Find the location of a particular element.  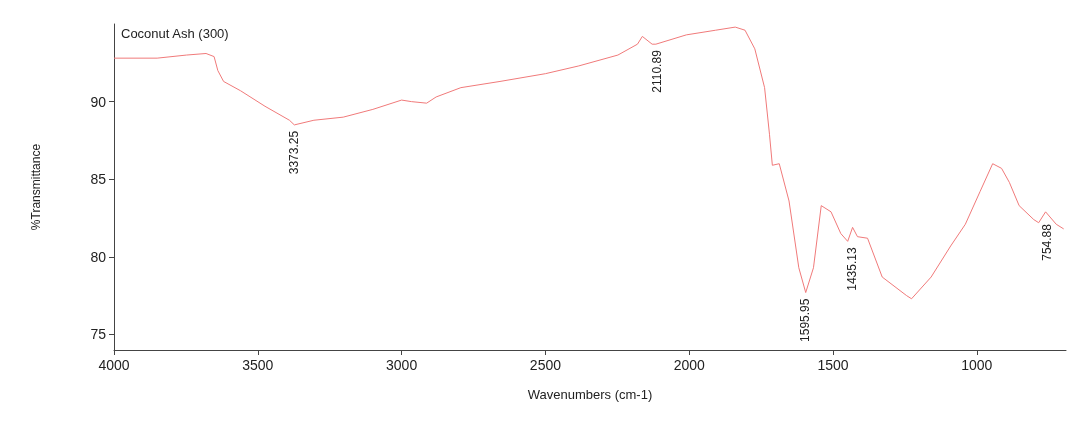

y-tick-label: 80 is located at coordinates (98, 256).